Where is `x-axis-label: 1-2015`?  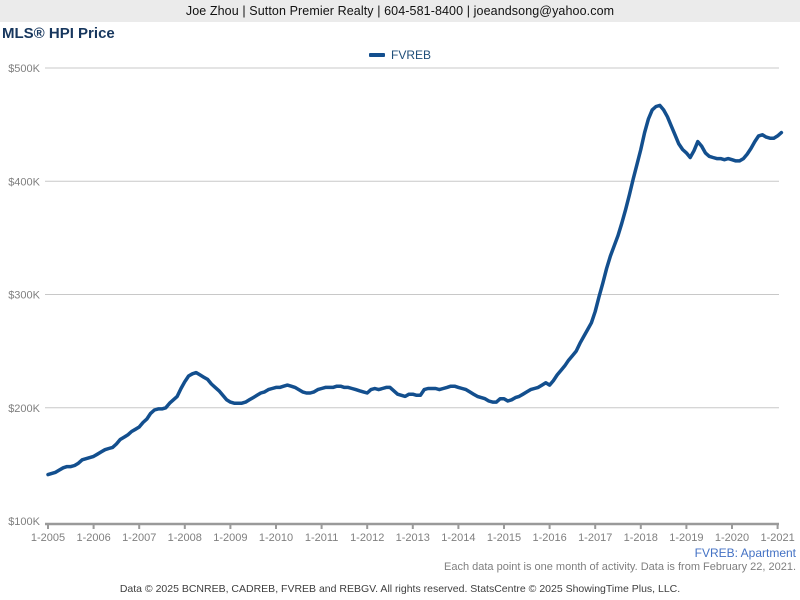 x-axis-label: 1-2015 is located at coordinates (504, 538).